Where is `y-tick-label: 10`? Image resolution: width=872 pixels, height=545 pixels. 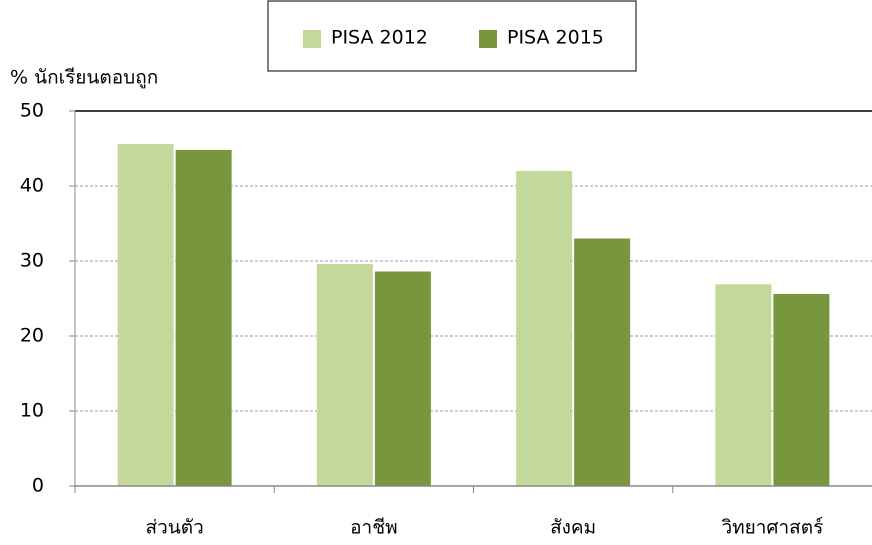 y-tick-label: 10 is located at coordinates (32, 411).